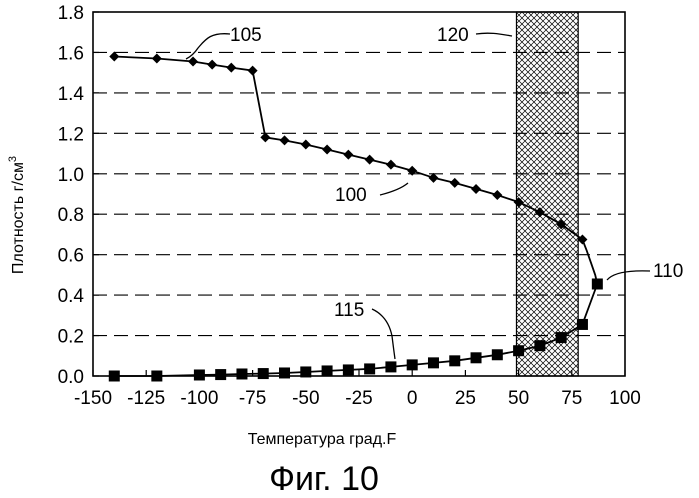 This screenshot has height=498, width=699. I want to click on figure-caption: Фиг. 10, so click(324, 479).